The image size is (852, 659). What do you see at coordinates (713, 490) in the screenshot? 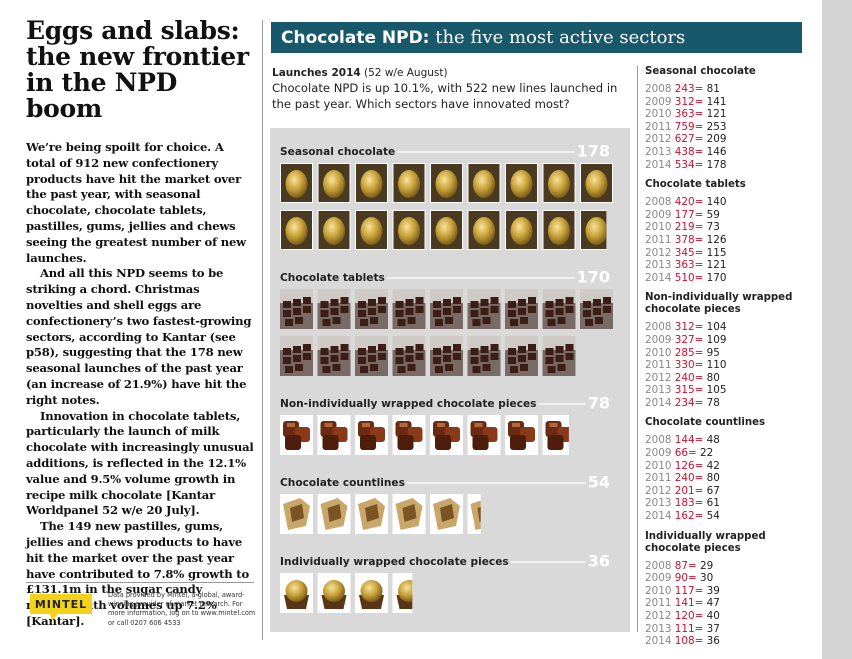
I see `launches: 67` at bounding box center [713, 490].